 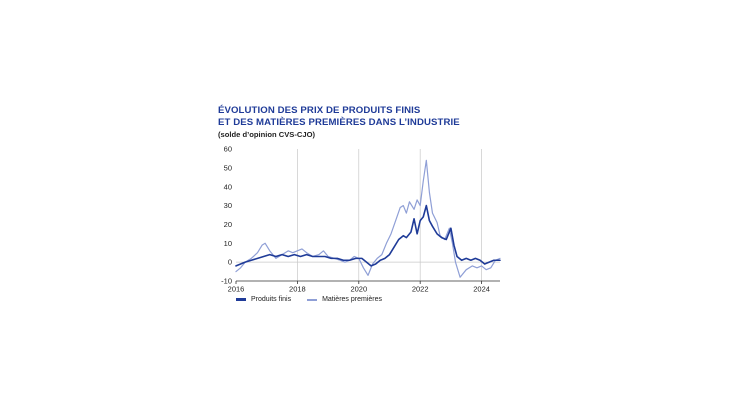 What do you see at coordinates (352, 299) in the screenshot?
I see `legend-label-matieres-premieres: Matières premières` at bounding box center [352, 299].